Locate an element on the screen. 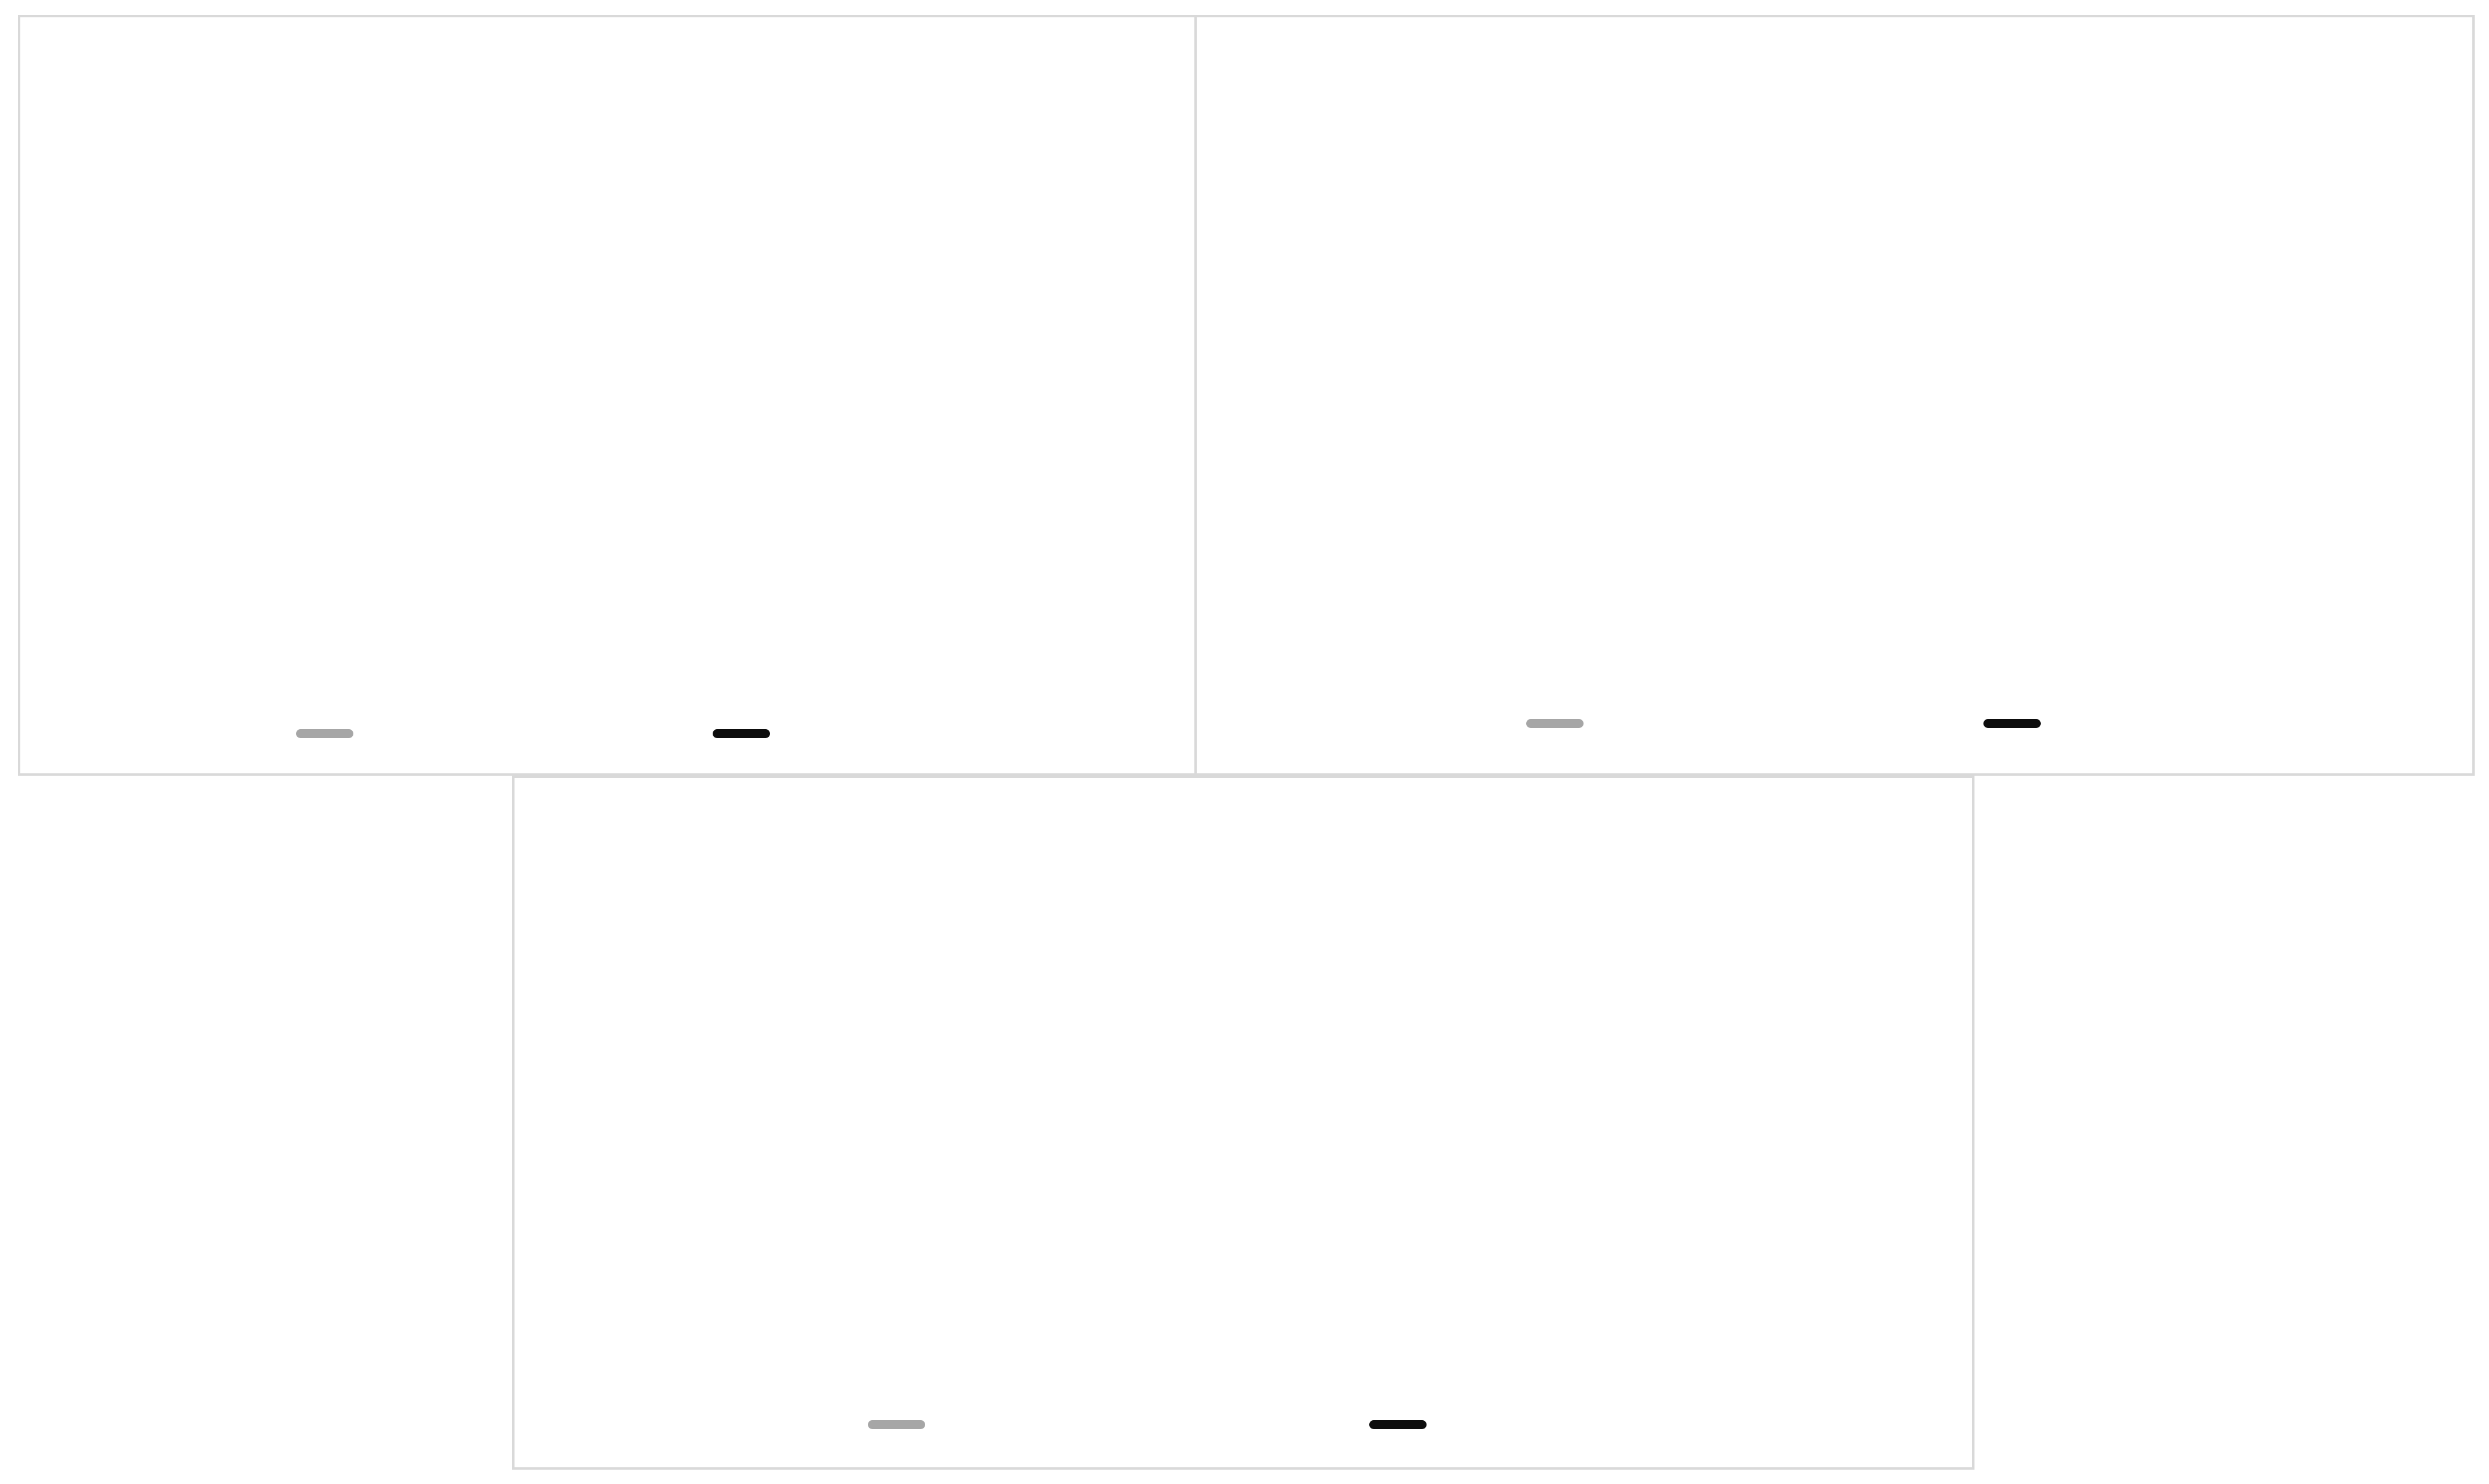 Image resolution: width=2489 pixels, height=1484 pixels. chart-c-plot-area is located at coordinates (1323, 1095).